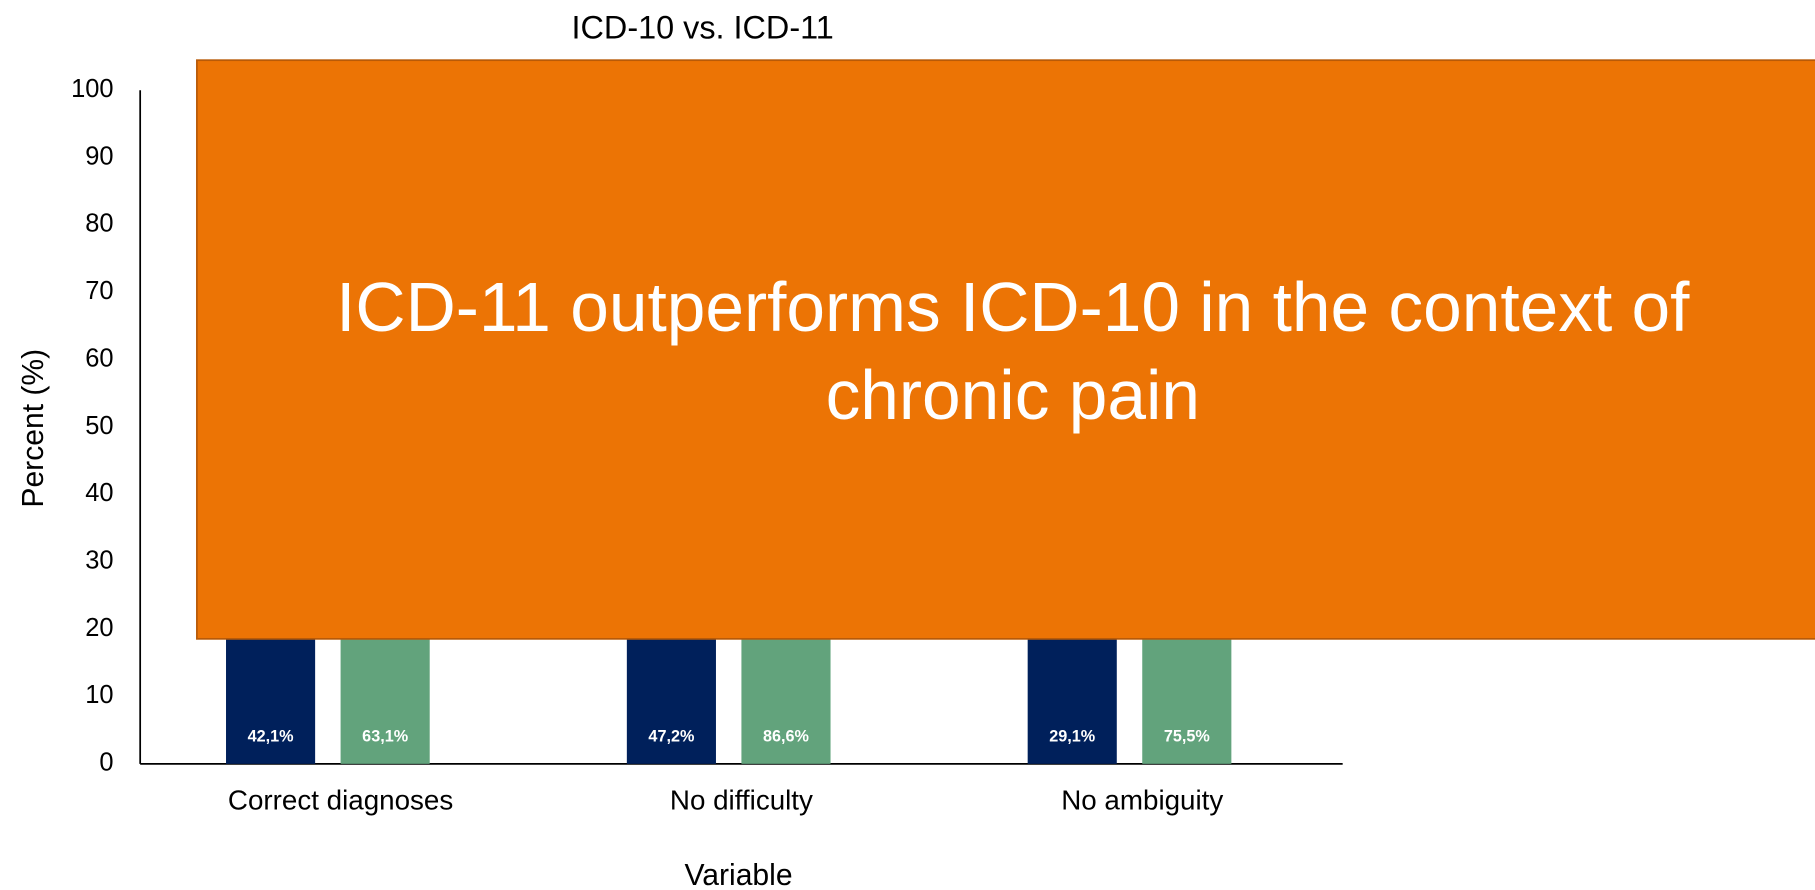 The image size is (1815, 890). What do you see at coordinates (106, 763) in the screenshot?
I see `y-tick-label: 0` at bounding box center [106, 763].